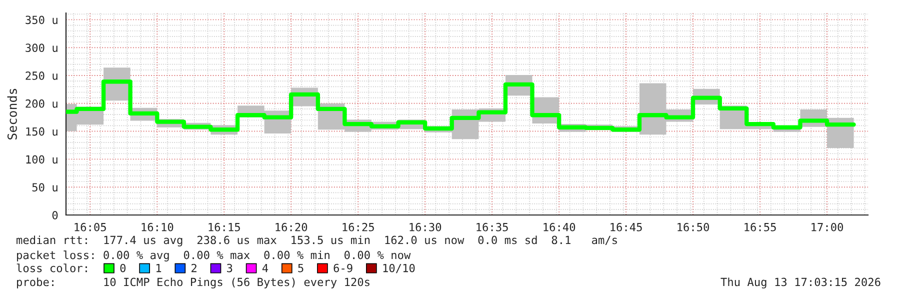 Image resolution: width=897 pixels, height=297 pixels. I want to click on legend-label: 3, so click(229, 268).